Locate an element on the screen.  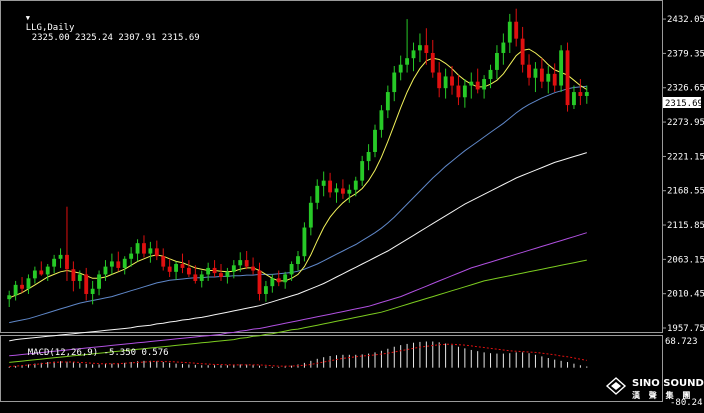
y-tick-label: 2432.05 is located at coordinates (685, 20).